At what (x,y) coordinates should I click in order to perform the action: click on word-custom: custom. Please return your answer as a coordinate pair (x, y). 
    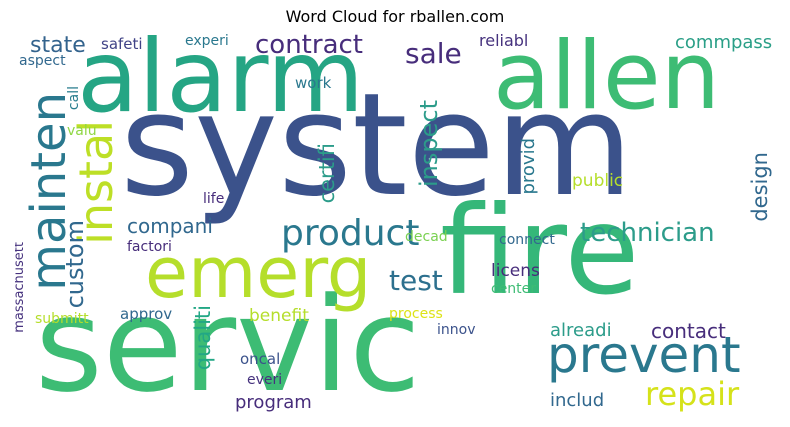
    Looking at the image, I should click on (75, 264).